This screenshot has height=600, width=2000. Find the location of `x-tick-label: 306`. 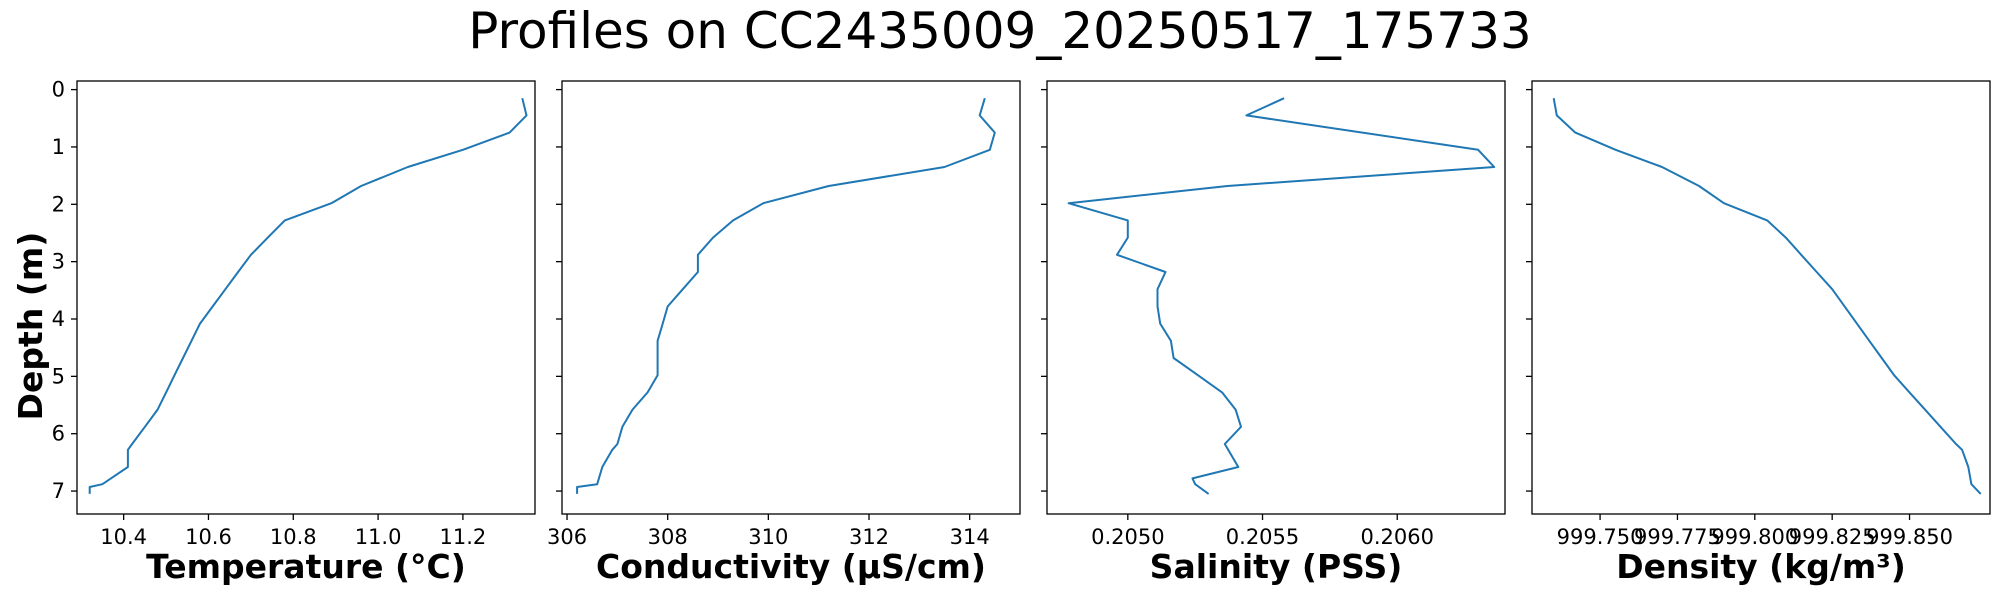

x-tick-label: 306 is located at coordinates (567, 537).